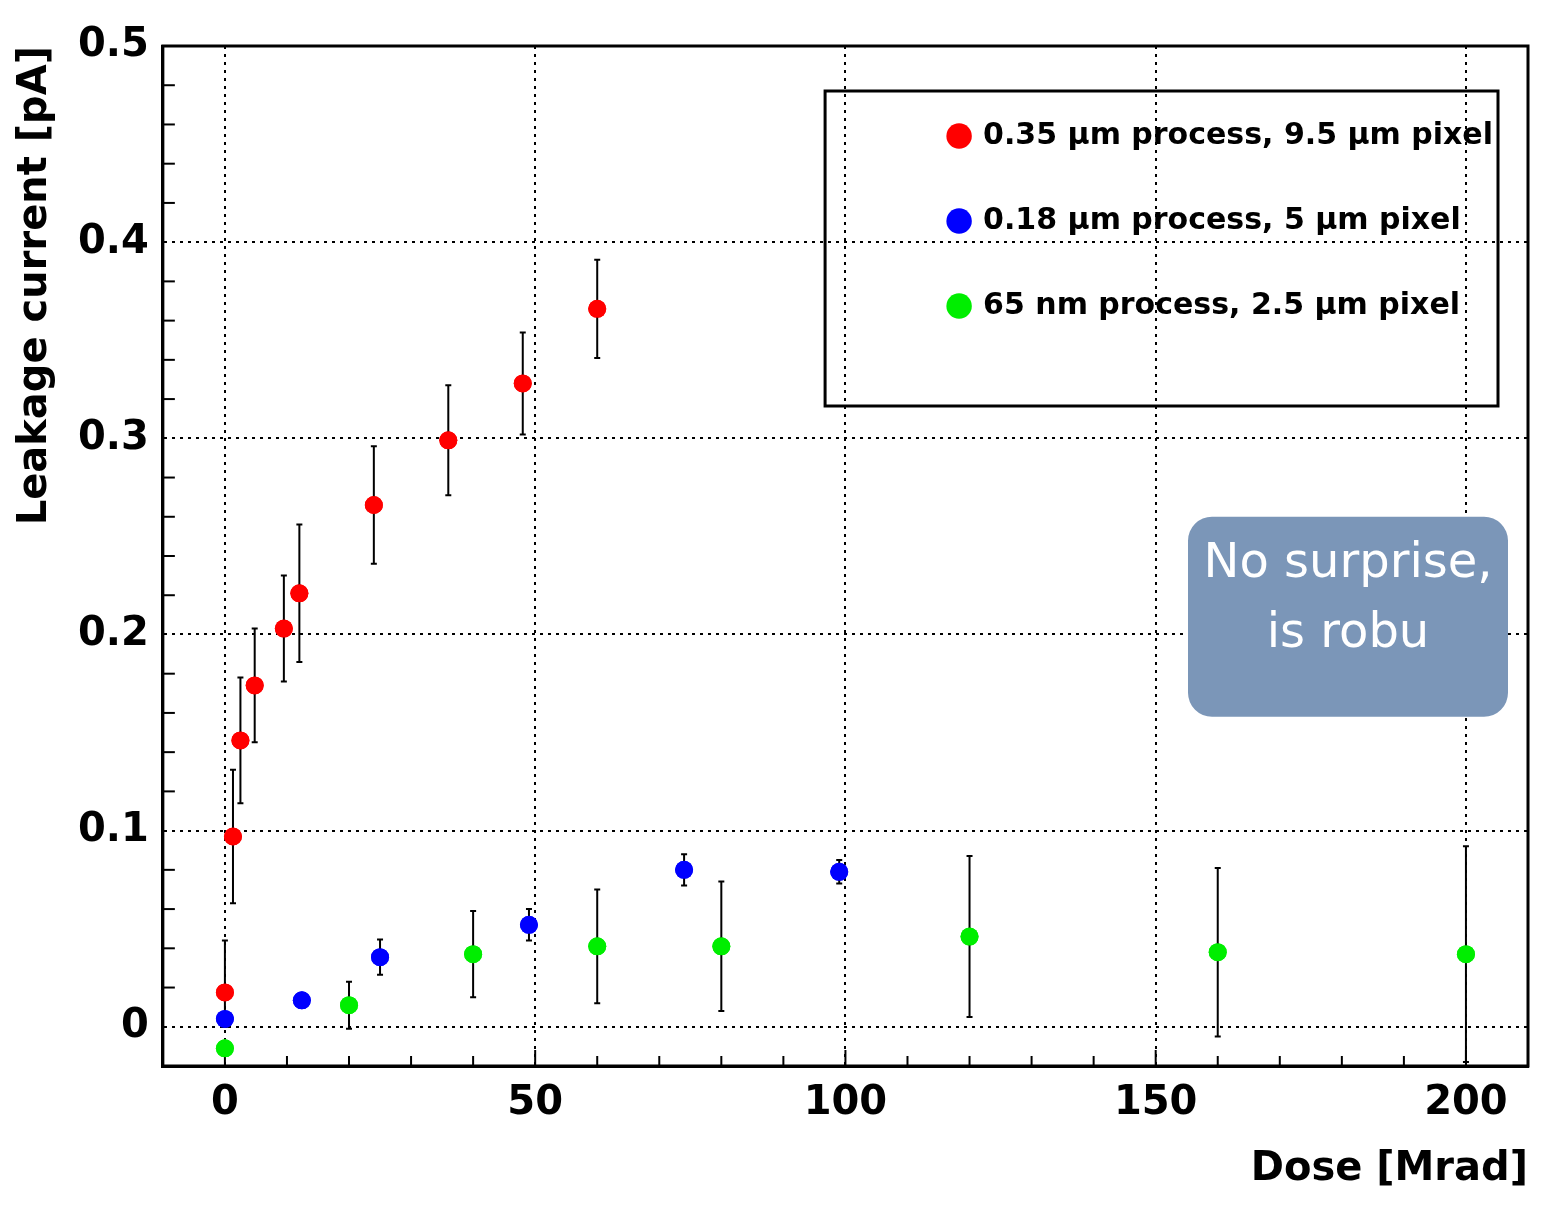  Describe the element at coordinates (113, 434) in the screenshot. I see `y-tick-label: 0.3` at that location.